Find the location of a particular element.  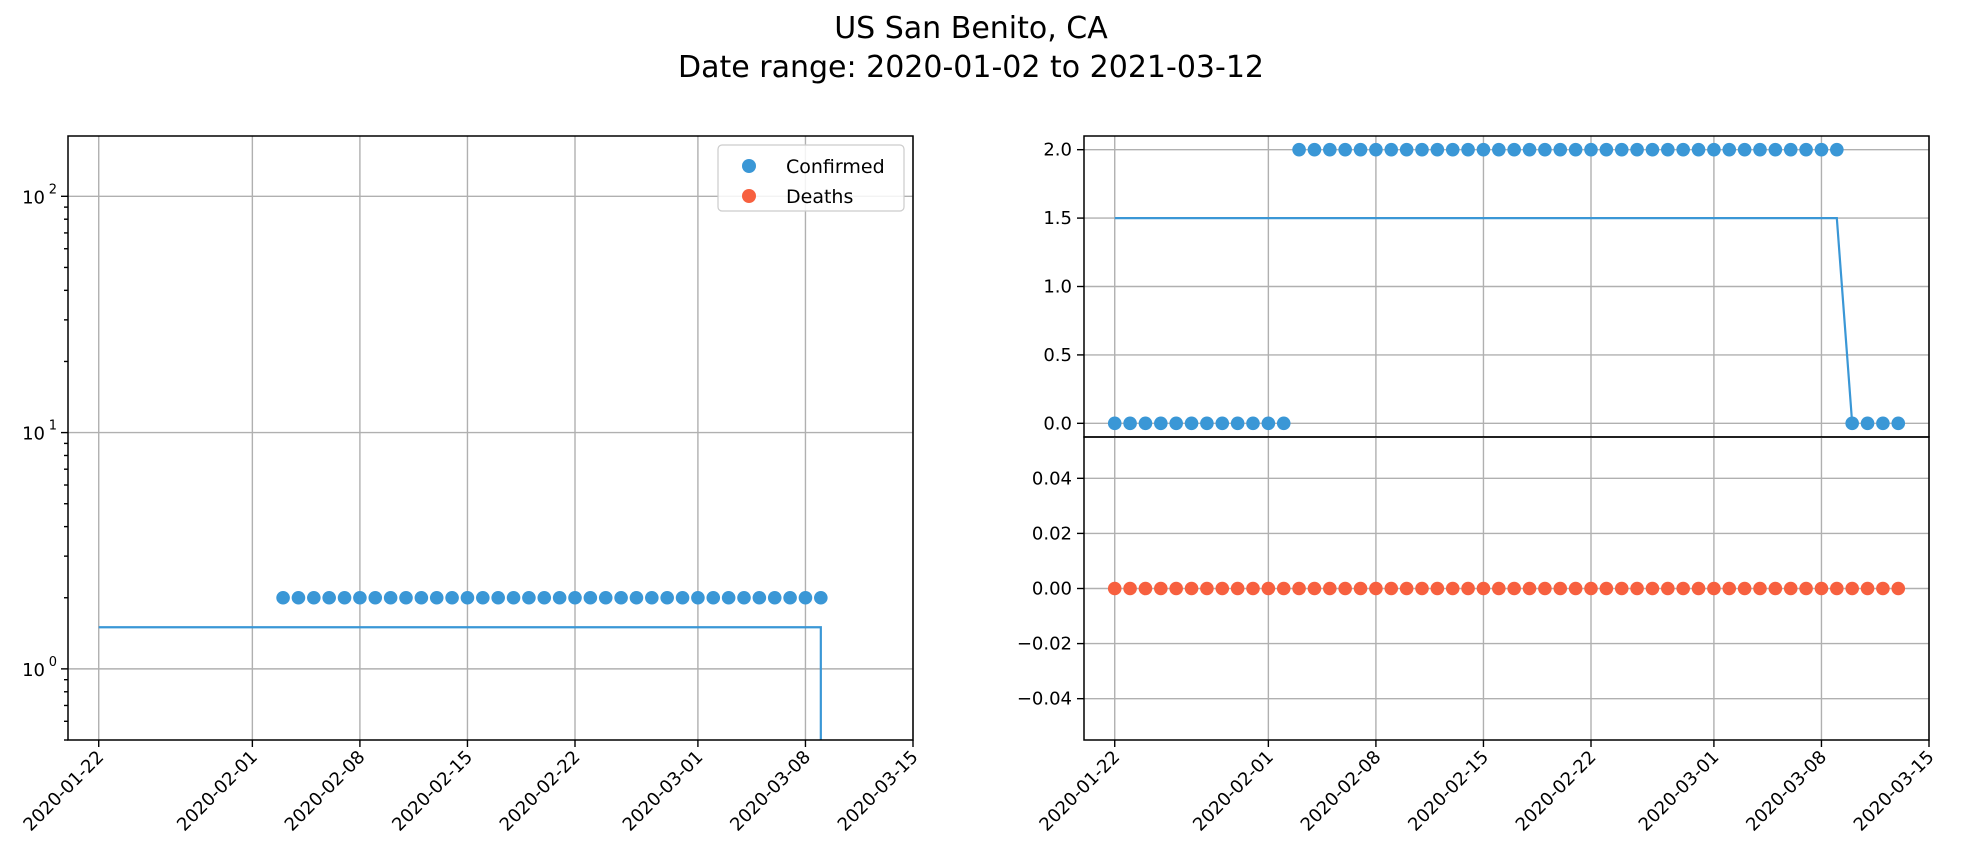

y-tick-label: 0.5 is located at coordinates (1057, 355).